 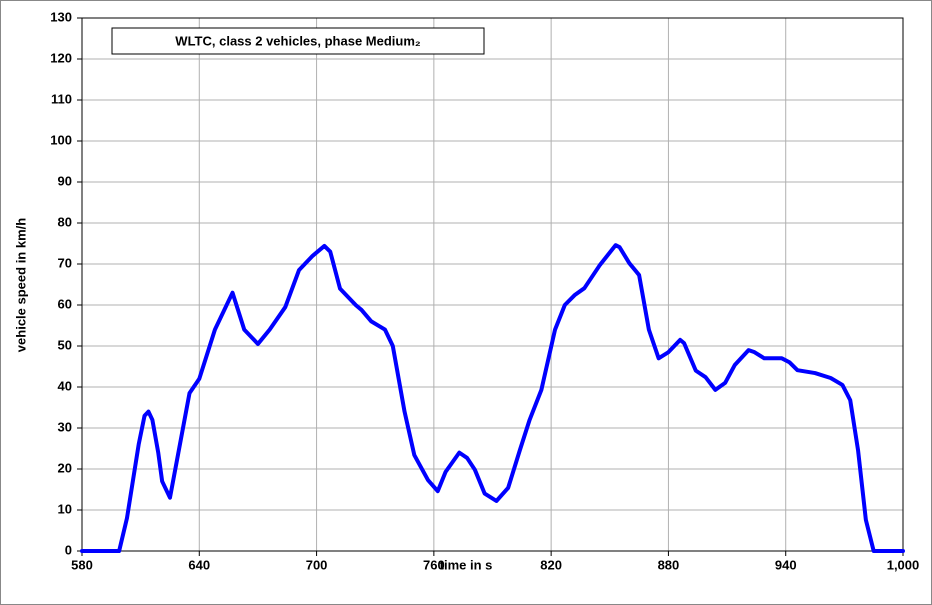 What do you see at coordinates (669, 564) in the screenshot?
I see `x-tick-label: 880` at bounding box center [669, 564].